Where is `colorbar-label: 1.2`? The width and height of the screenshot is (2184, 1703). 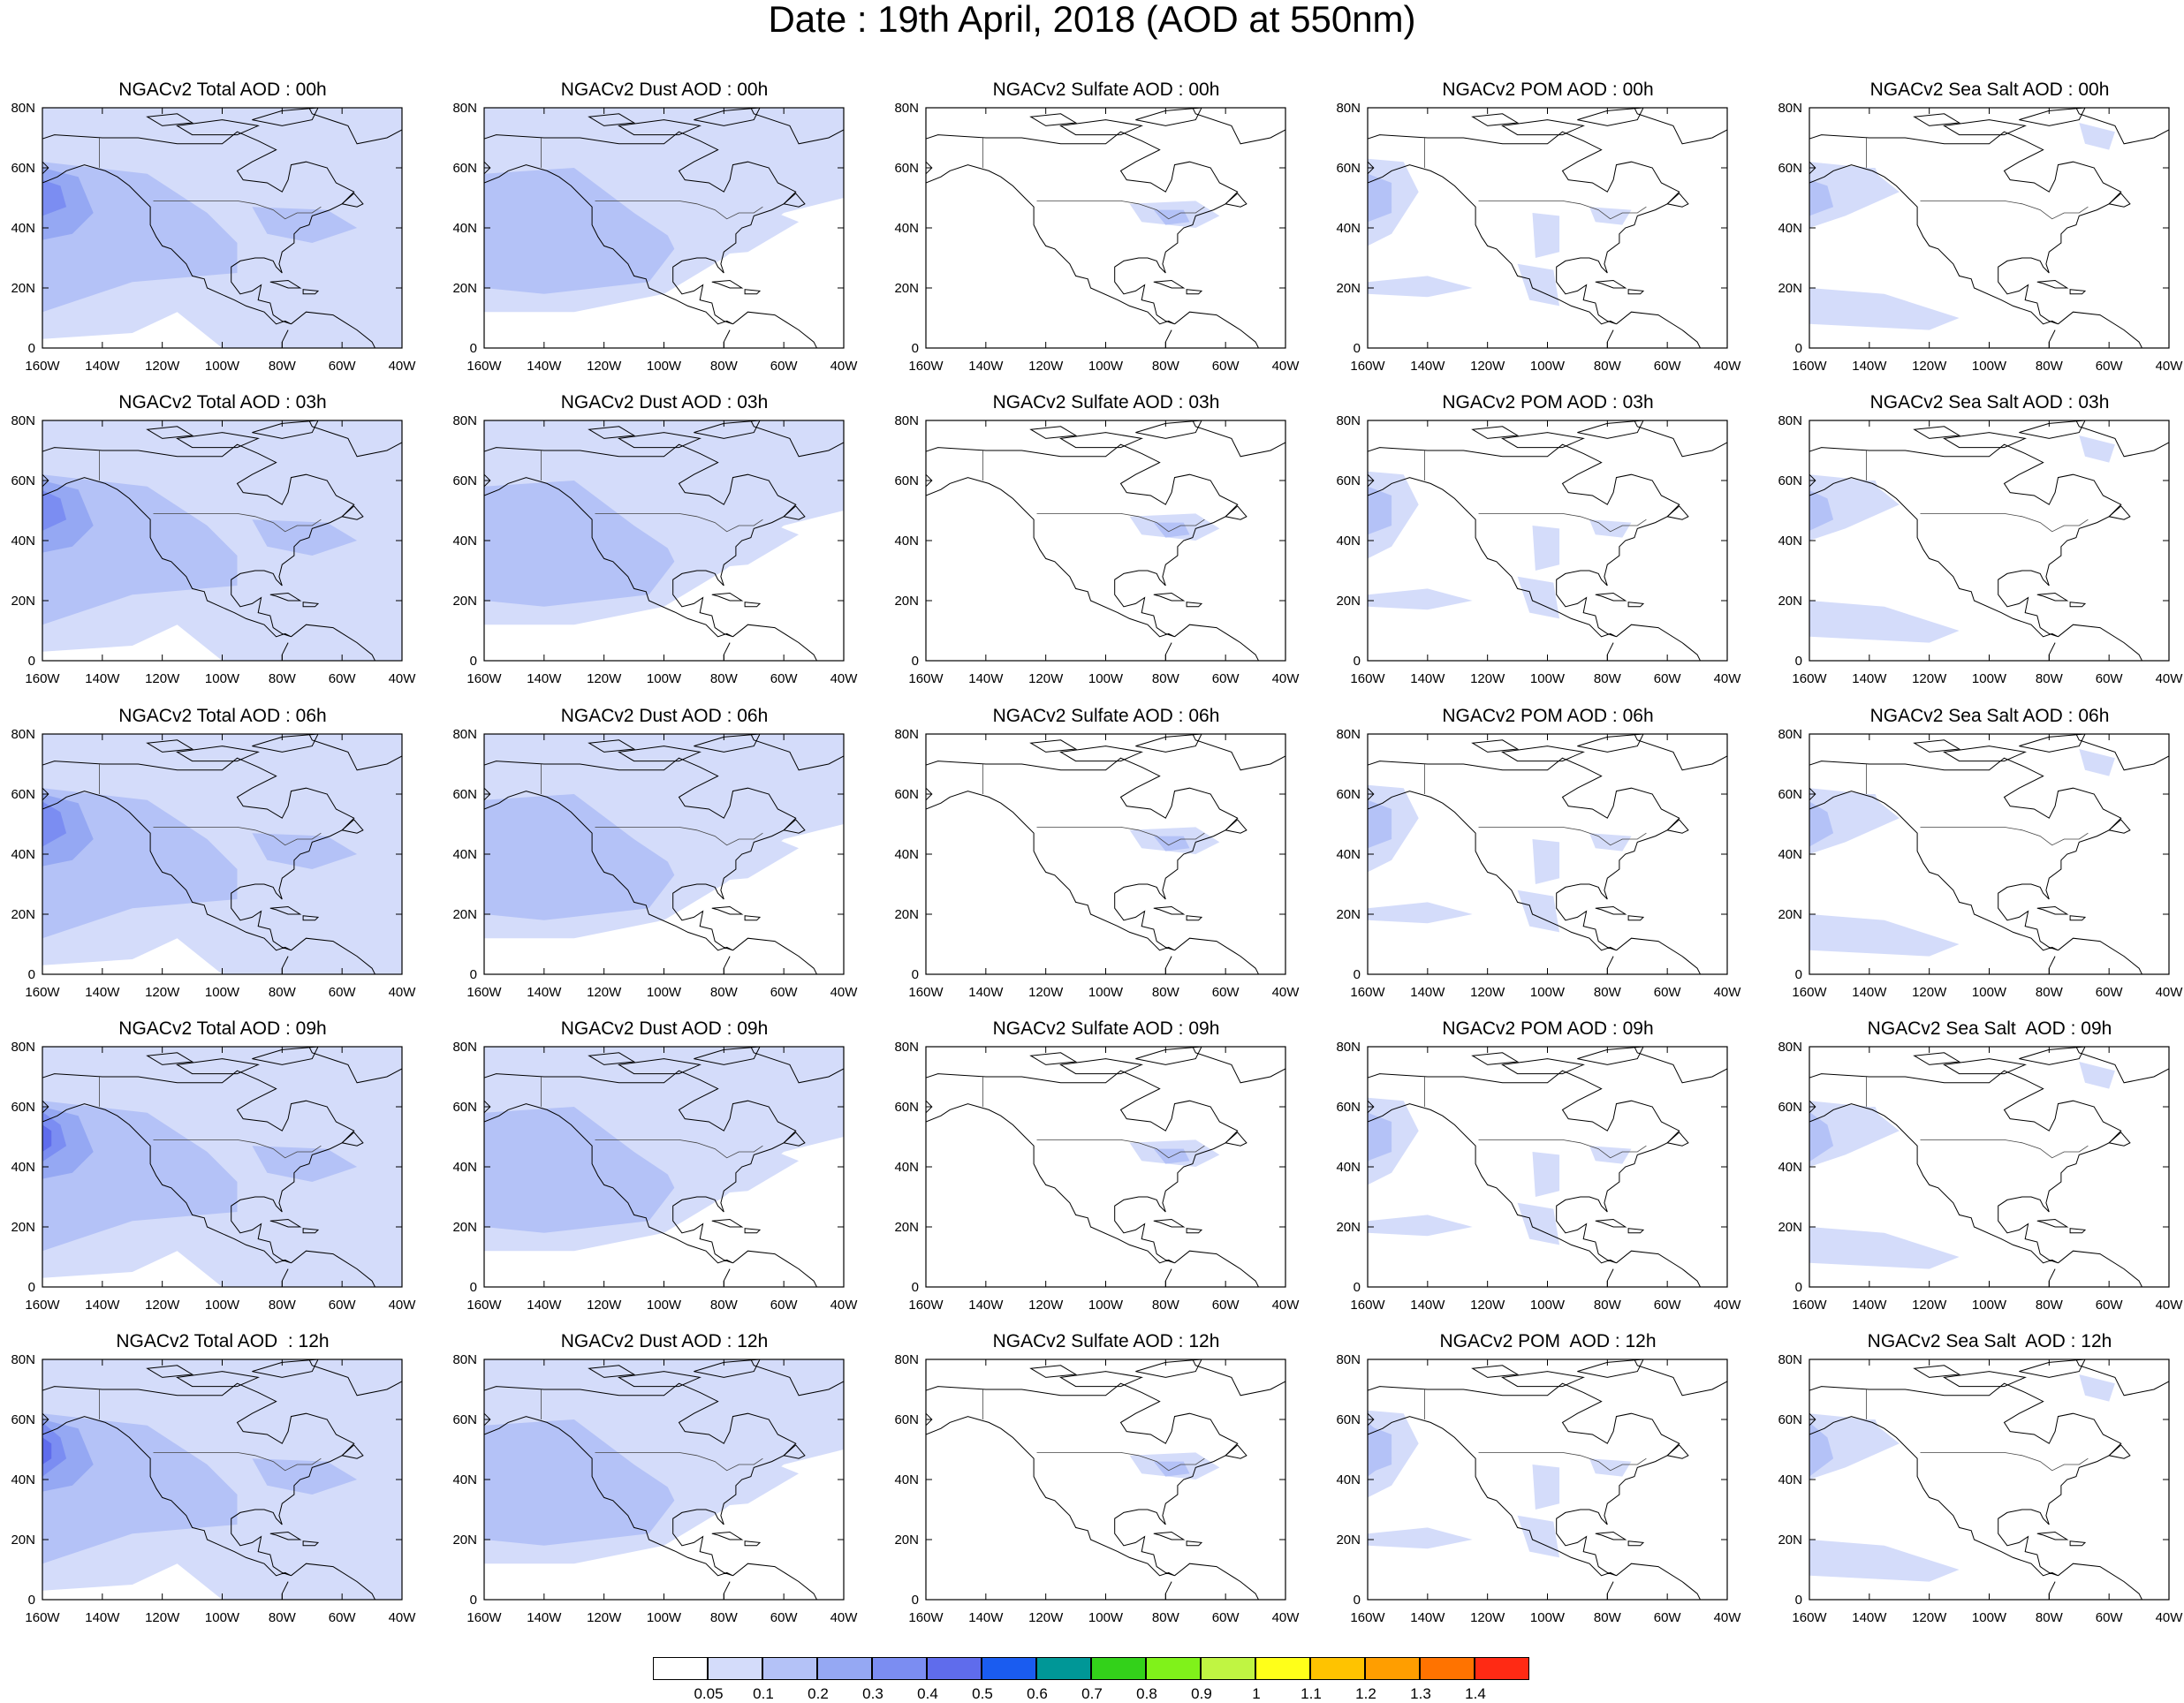
colorbar-label: 1.2 is located at coordinates (1366, 1694).